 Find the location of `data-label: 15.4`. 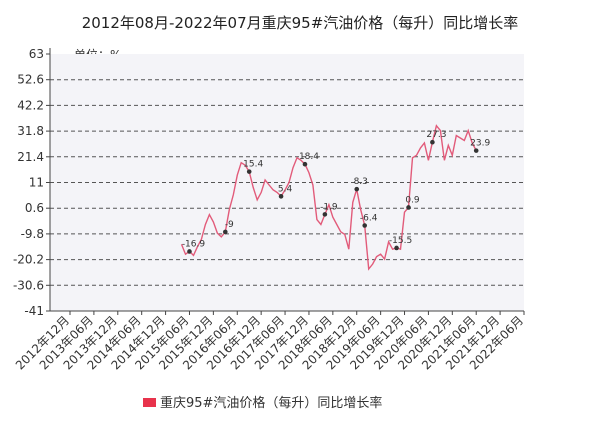

data-label: 15.4 is located at coordinates (253, 165).